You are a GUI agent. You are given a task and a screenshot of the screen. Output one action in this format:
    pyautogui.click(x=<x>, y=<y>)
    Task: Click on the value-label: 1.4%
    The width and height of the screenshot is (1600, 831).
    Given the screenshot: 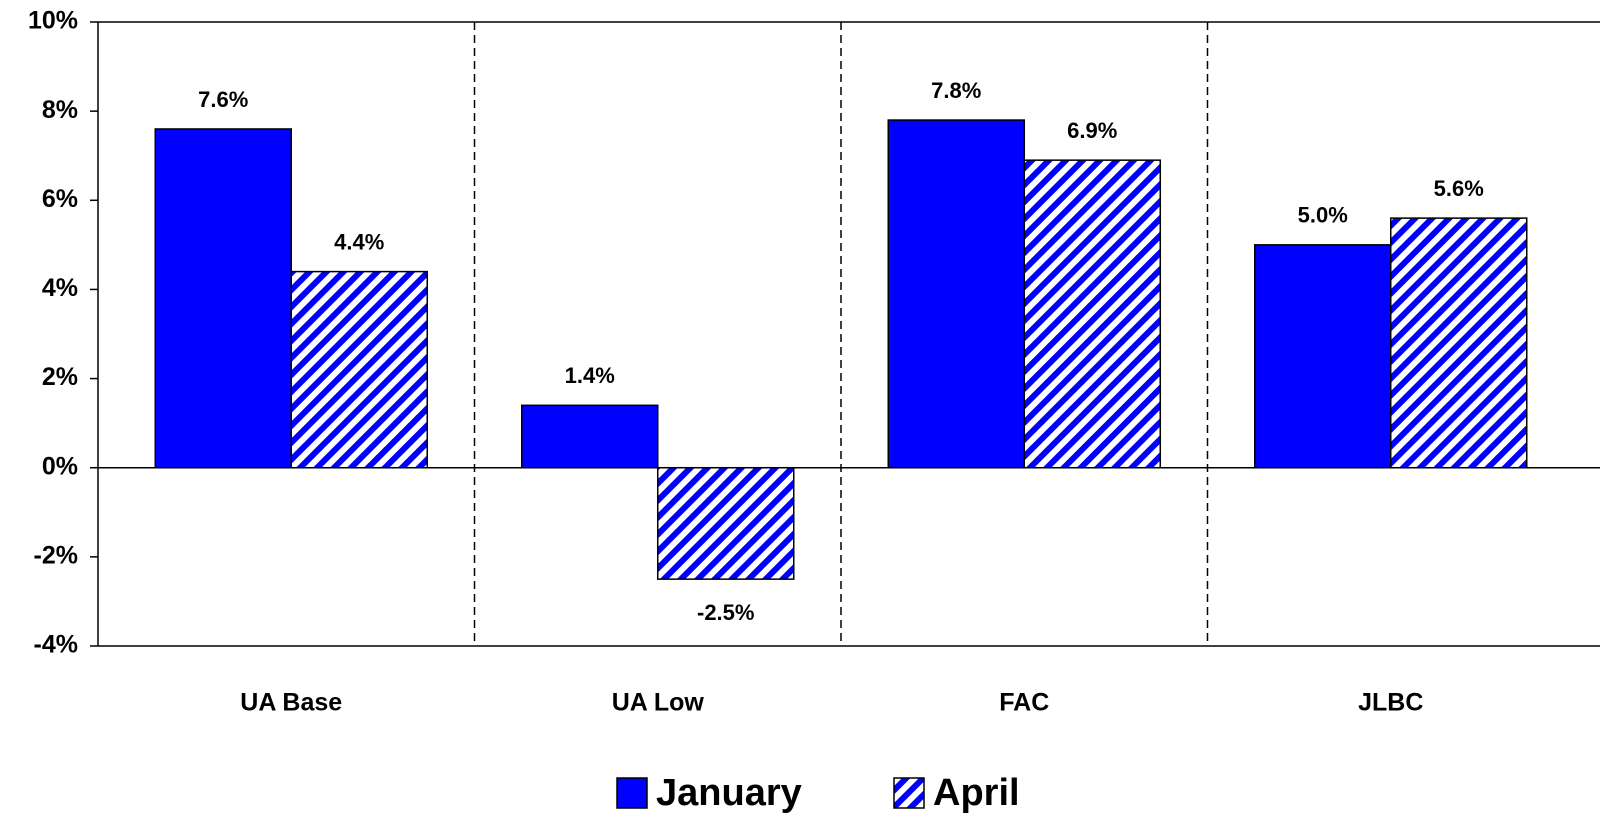 What is the action you would take?
    pyautogui.click(x=590, y=375)
    